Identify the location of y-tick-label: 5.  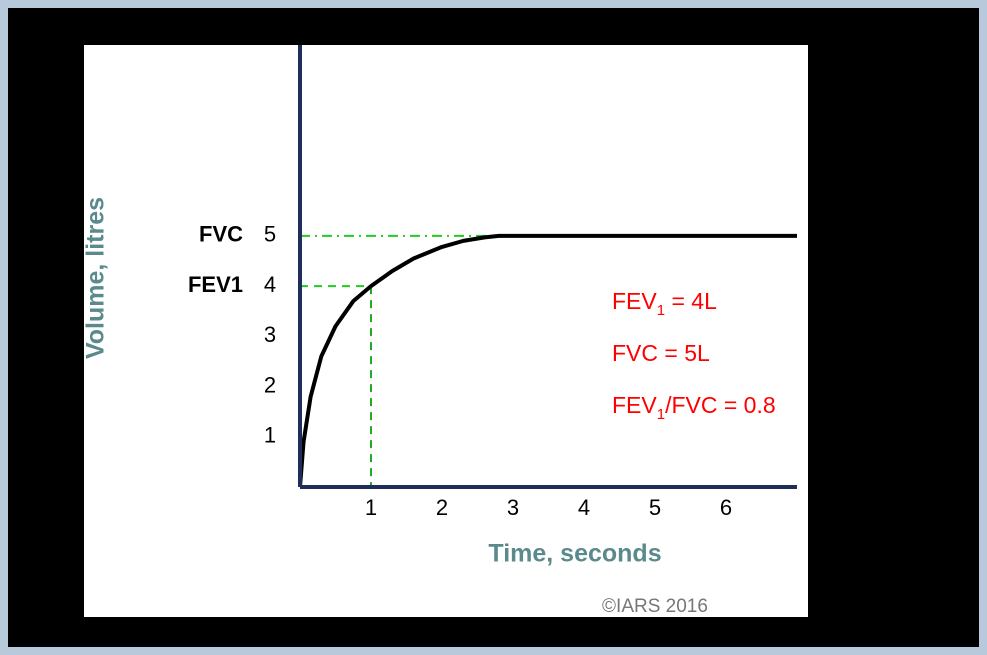
(270, 234).